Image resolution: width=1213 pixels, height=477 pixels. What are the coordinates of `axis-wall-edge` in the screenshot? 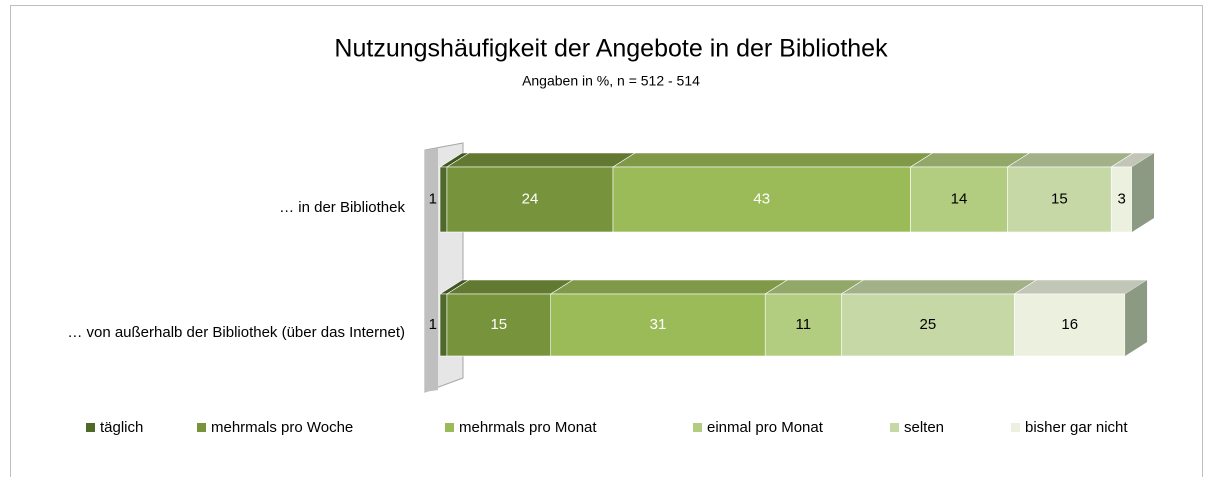 It's located at (431, 270).